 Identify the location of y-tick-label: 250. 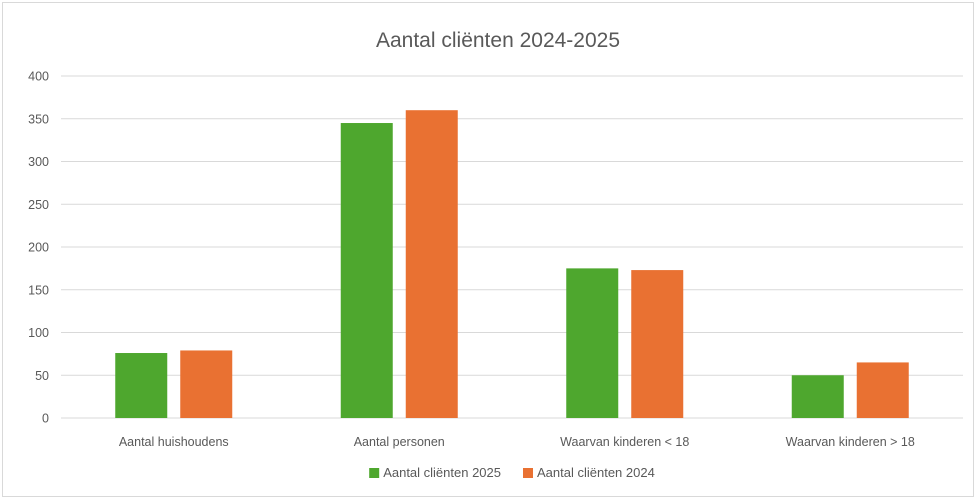
(38, 205).